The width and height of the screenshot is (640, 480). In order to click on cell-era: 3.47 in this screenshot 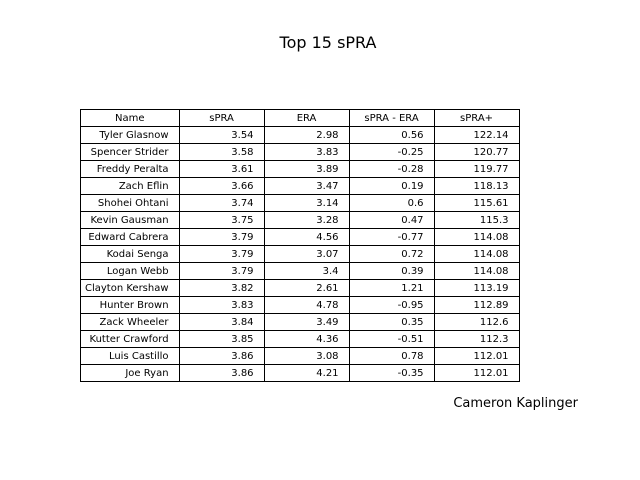, I will do `click(306, 186)`.